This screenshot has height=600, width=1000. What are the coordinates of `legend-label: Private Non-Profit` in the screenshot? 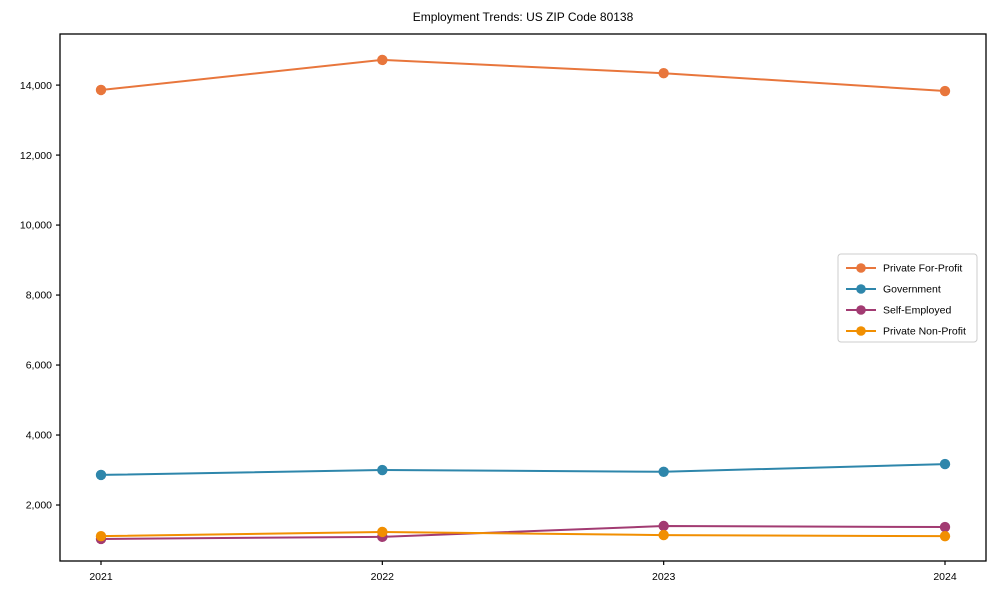 It's located at (924, 332).